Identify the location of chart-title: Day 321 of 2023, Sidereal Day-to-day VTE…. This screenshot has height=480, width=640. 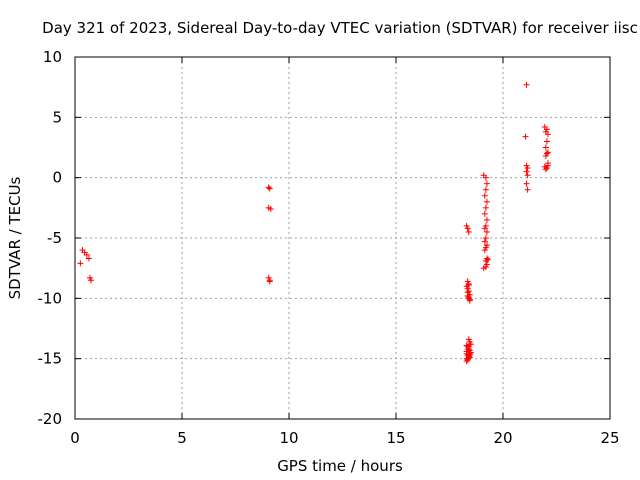
(340, 28).